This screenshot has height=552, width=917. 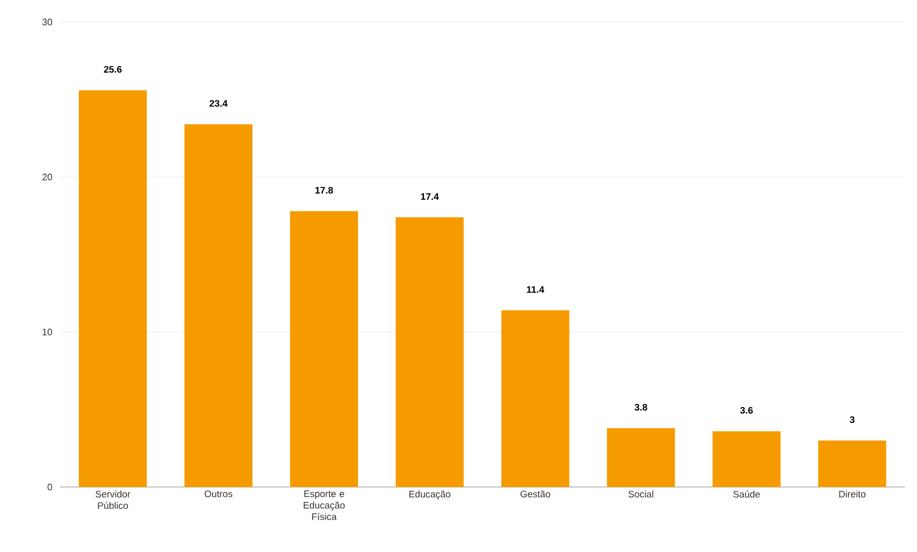 I want to click on data-label: 3.8, so click(x=641, y=407).